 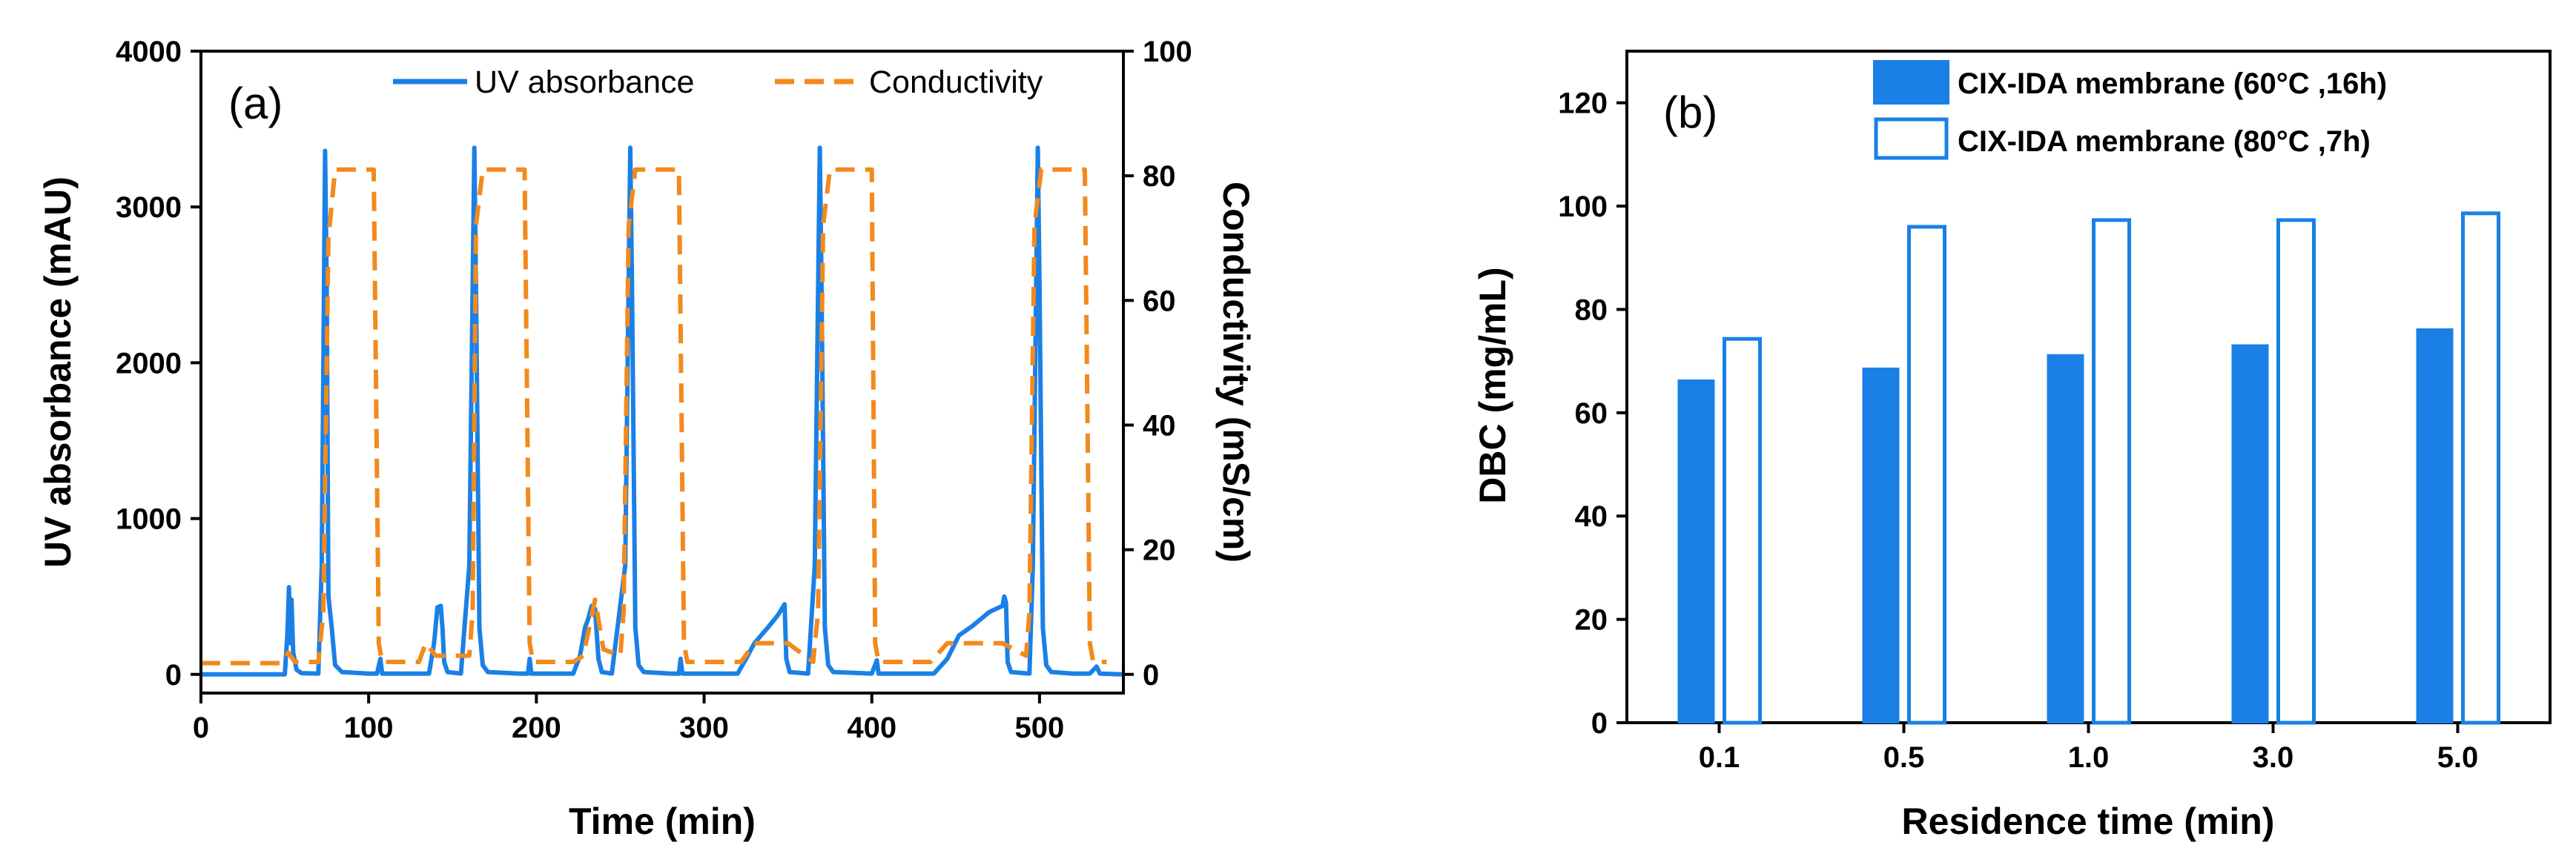 I want to click on x-tick-label-a: 300, so click(x=704, y=728).